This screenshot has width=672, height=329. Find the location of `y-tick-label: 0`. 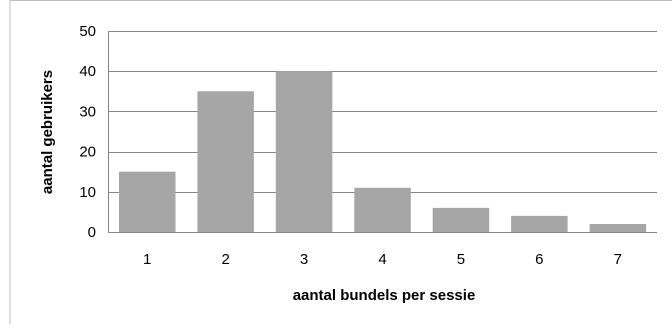

y-tick-label: 0 is located at coordinates (92, 232).